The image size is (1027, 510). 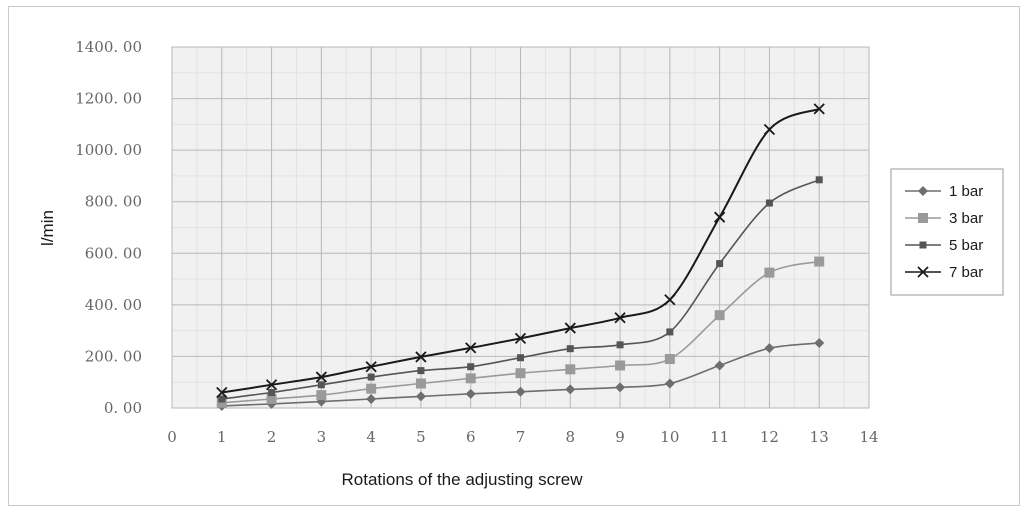 I want to click on x-tick-label: 8, so click(x=571, y=437).